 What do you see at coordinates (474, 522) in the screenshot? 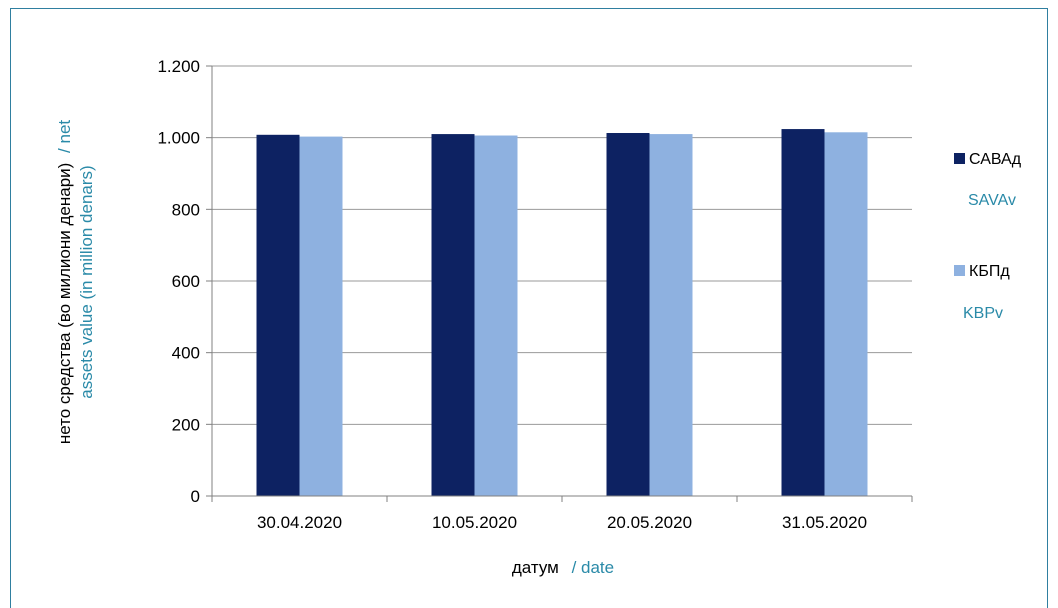
I see `x-tick-label: 10.05.2020` at bounding box center [474, 522].